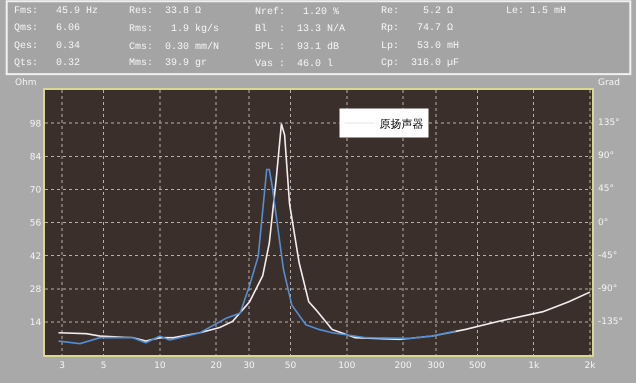 Image resolution: width=636 pixels, height=383 pixels. Describe the element at coordinates (403, 365) in the screenshot. I see `x-tick-label: 200` at that location.